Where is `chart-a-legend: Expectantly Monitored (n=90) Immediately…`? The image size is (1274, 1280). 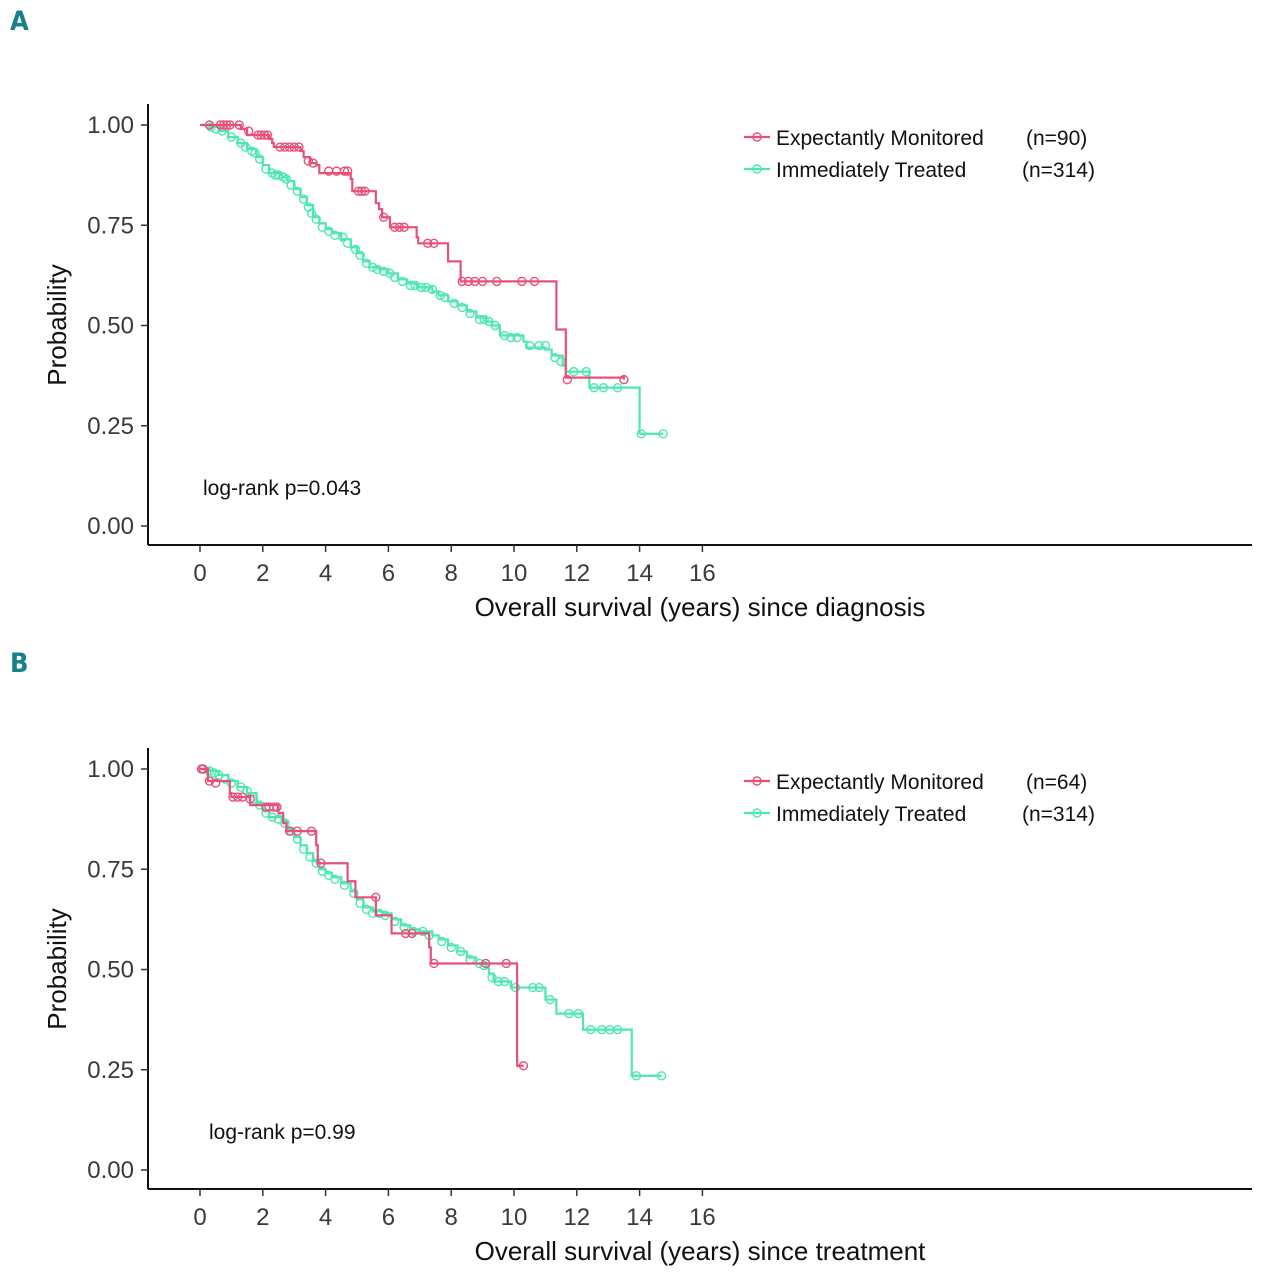 chart-a-legend: Expectantly Monitored (n=90) Immediately… is located at coordinates (935, 154).